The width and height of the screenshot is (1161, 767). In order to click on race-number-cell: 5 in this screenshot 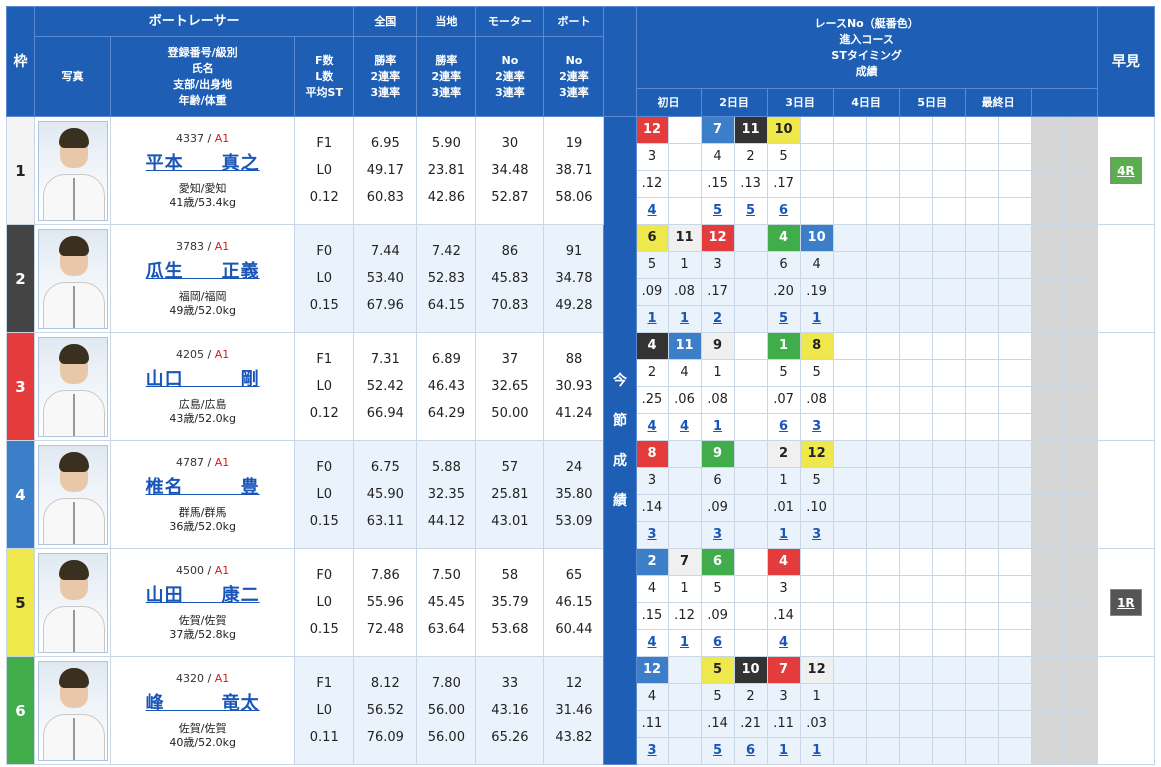, I will do `click(717, 670)`.